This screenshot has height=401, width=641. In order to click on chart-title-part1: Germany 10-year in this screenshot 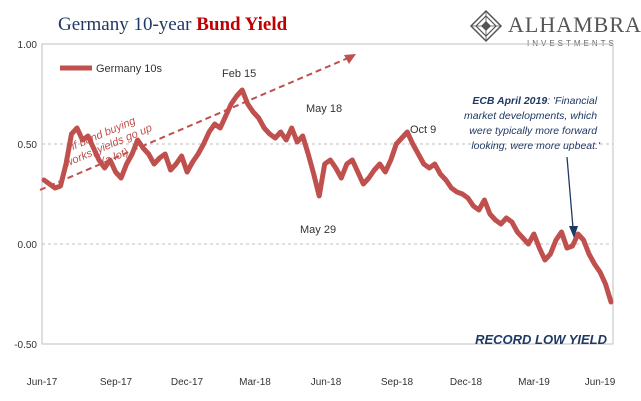, I will do `click(127, 24)`.